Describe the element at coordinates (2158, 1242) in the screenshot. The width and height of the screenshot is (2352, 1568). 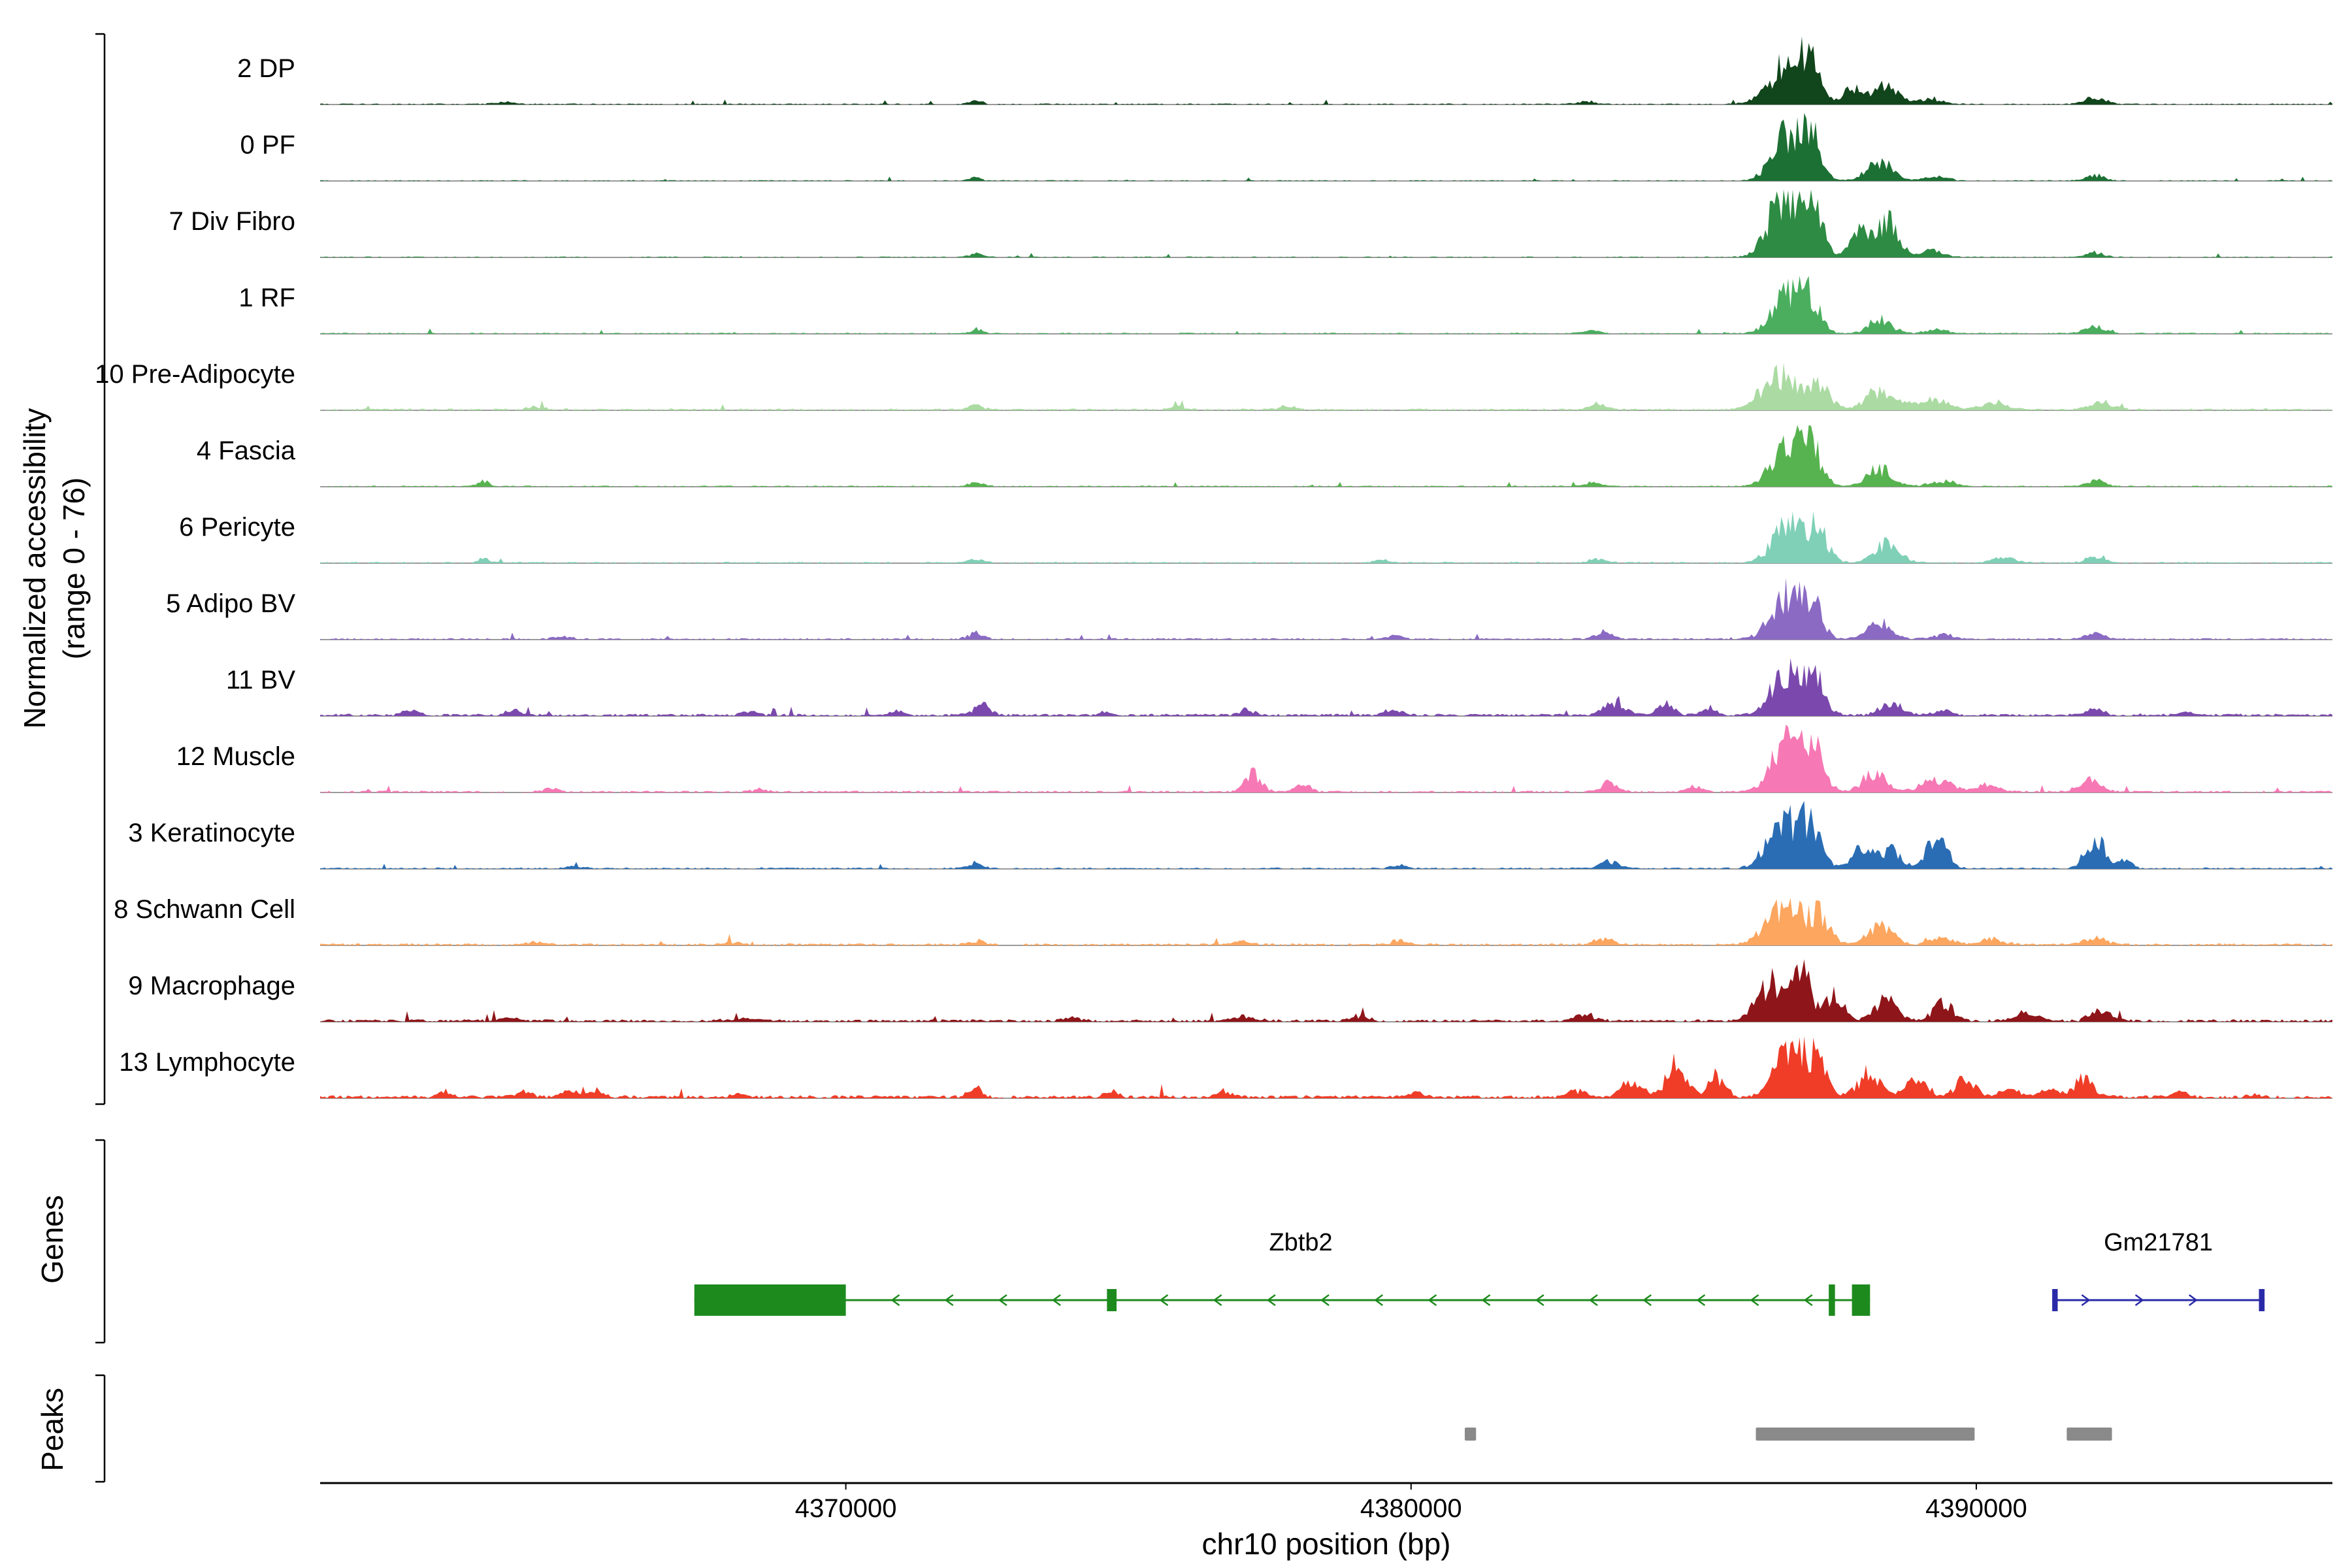
I see `gene-label: Gm21781` at that location.